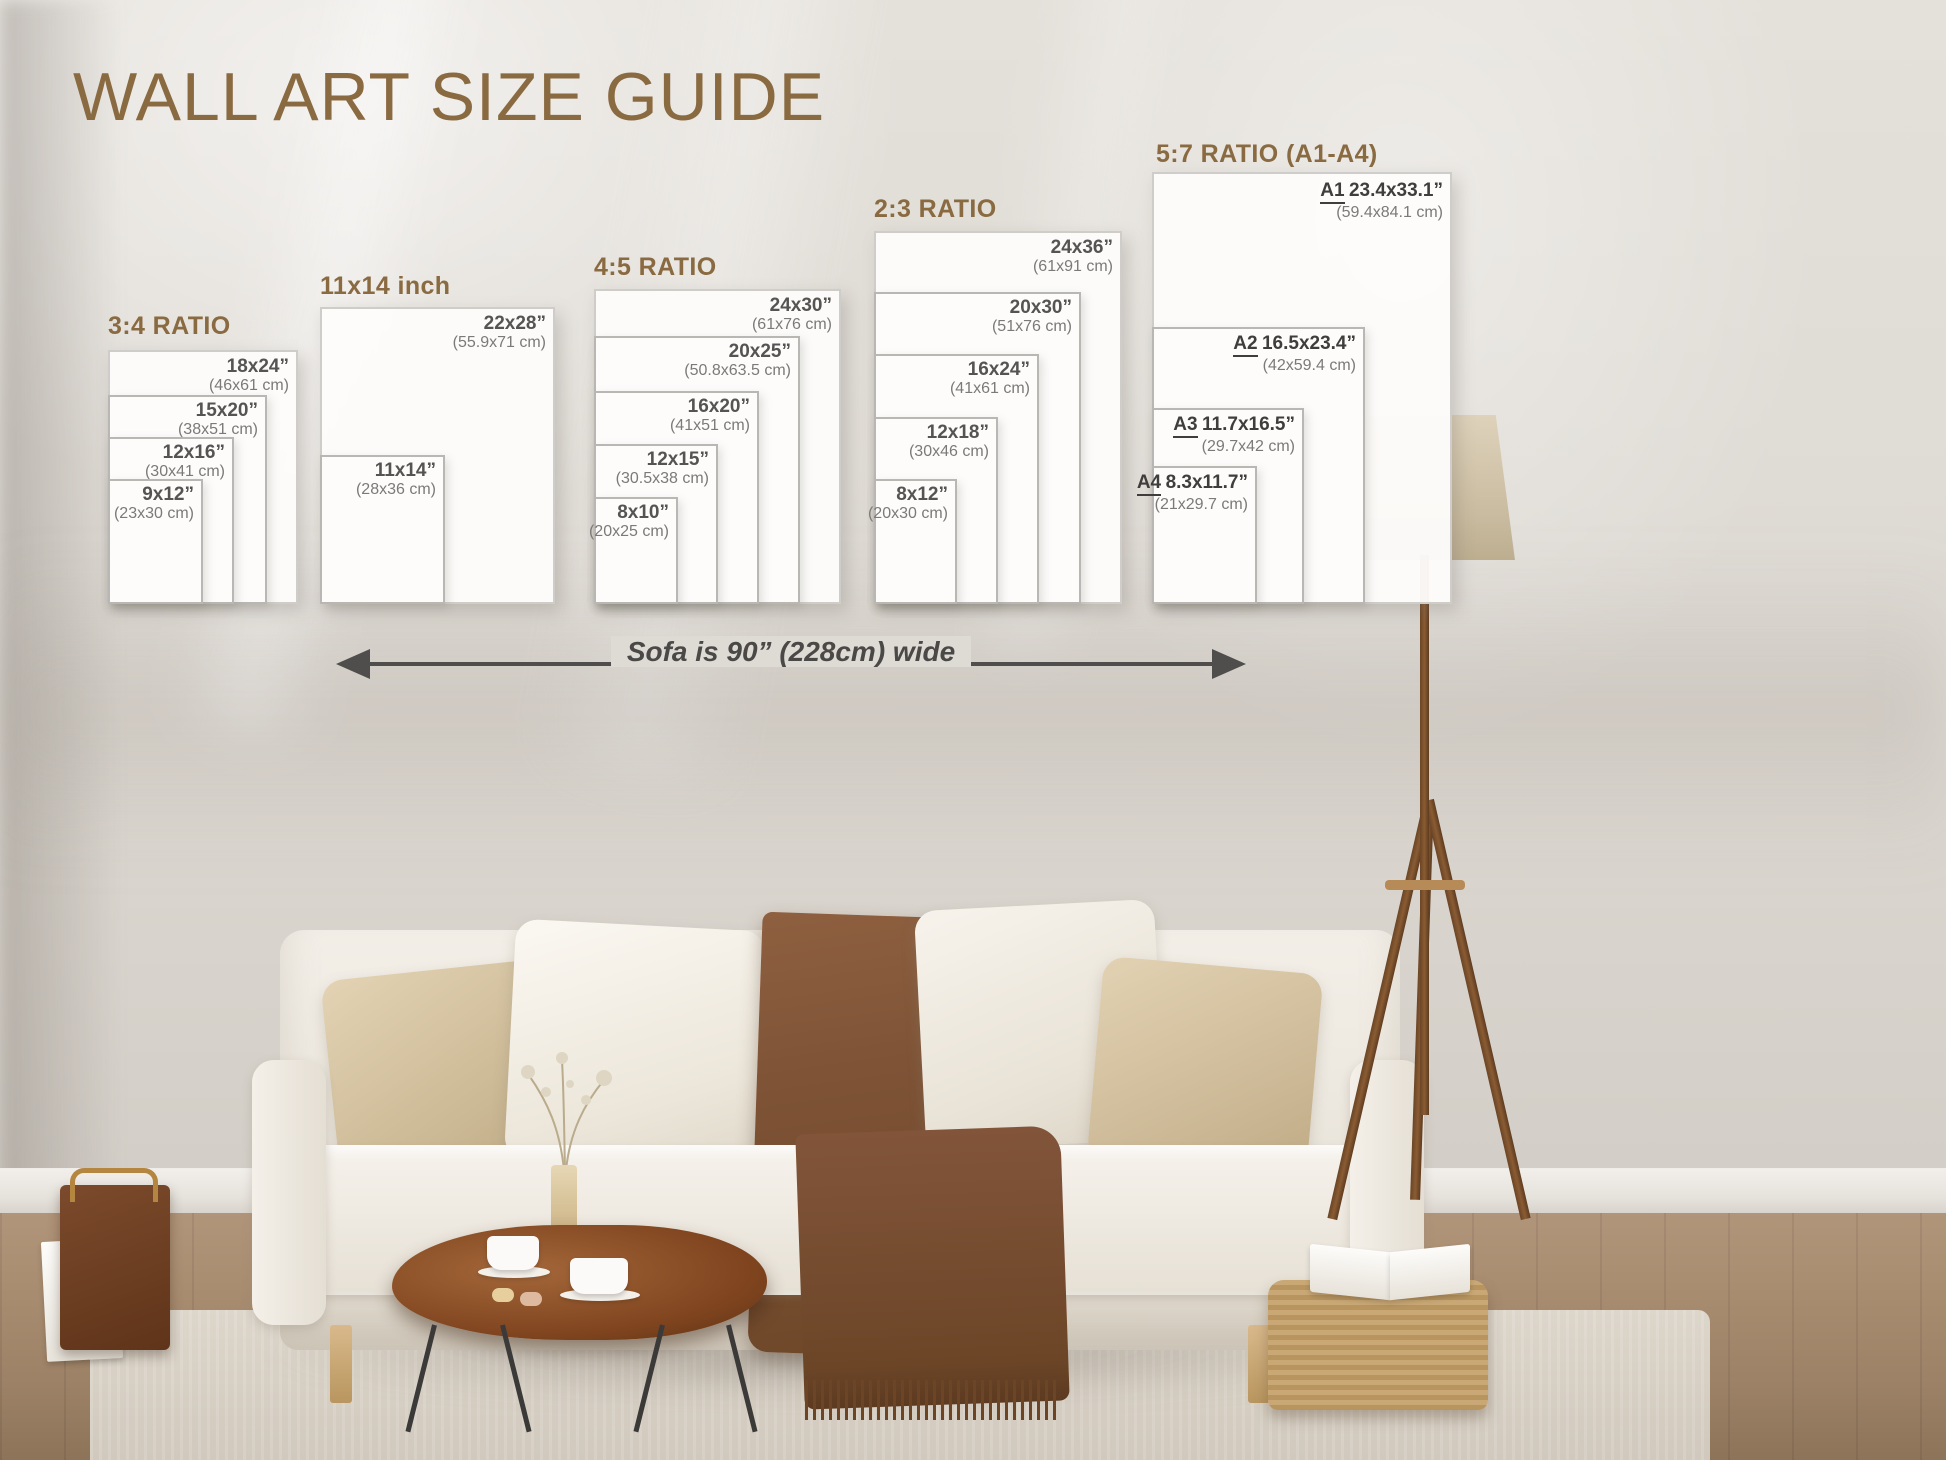 The width and height of the screenshot is (1946, 1460). Describe the element at coordinates (169, 326) in the screenshot. I see `group-heading-3-4: 3:4 RATIO` at that location.